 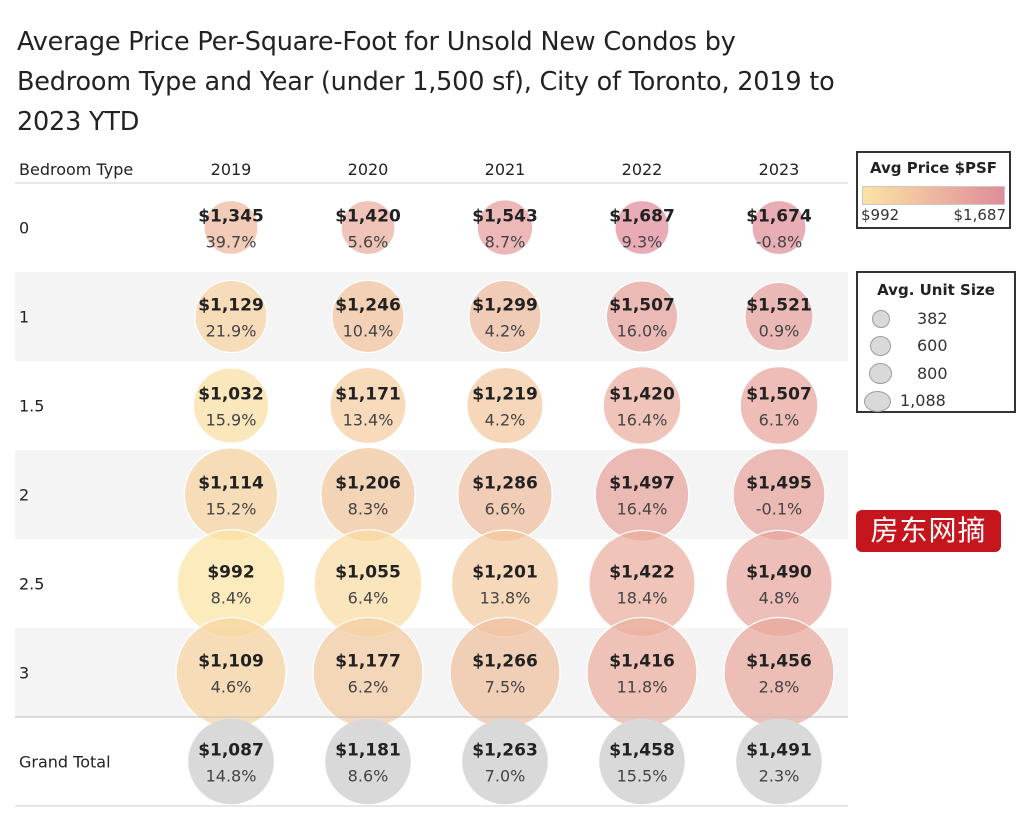 What do you see at coordinates (642, 217) in the screenshot?
I see `price-label: $1,687` at bounding box center [642, 217].